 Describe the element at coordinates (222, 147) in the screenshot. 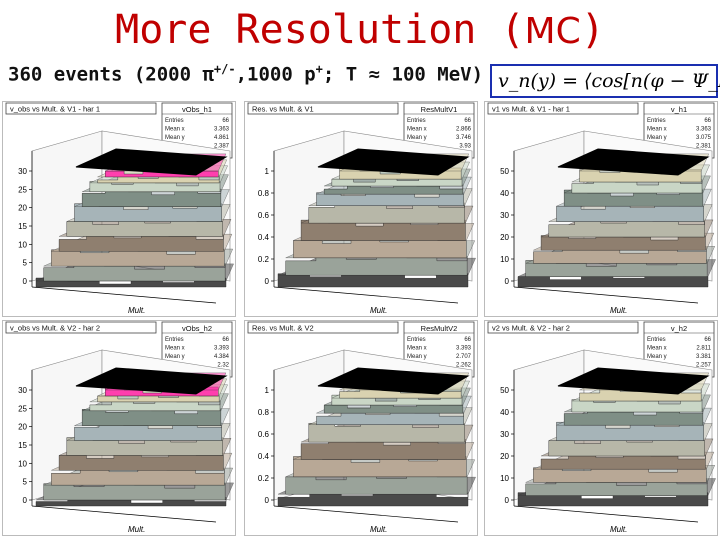

I see `stats-value: 2.387` at that location.